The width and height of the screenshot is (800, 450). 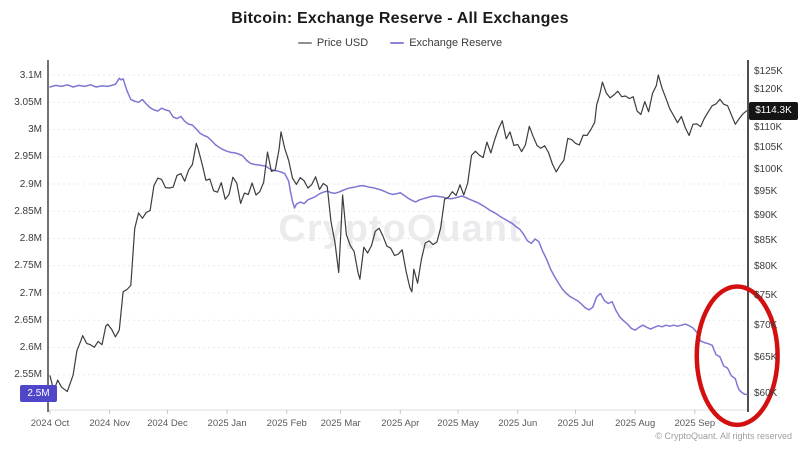 What do you see at coordinates (766, 295) in the screenshot?
I see `y-right-tick-label: $75K` at bounding box center [766, 295].